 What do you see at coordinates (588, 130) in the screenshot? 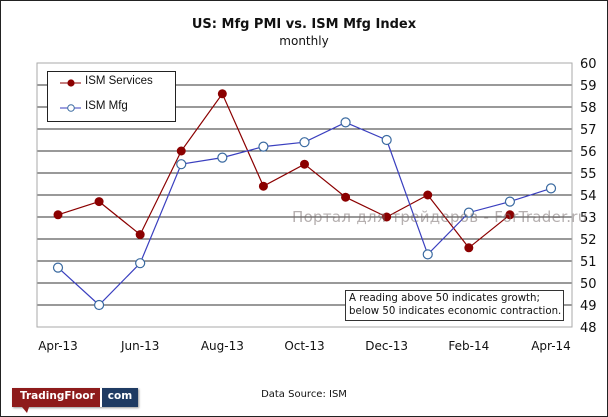
I see `y-tick-label: 57` at bounding box center [588, 130].